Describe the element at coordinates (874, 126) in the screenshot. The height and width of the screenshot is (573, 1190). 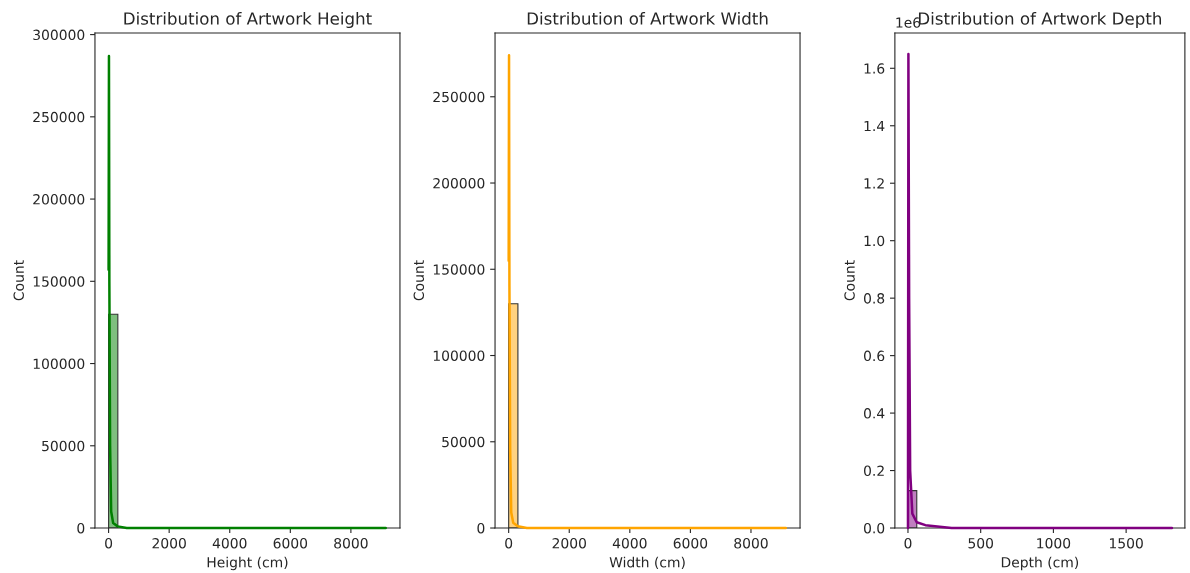
I see `y-tick-label: 1.4` at that location.